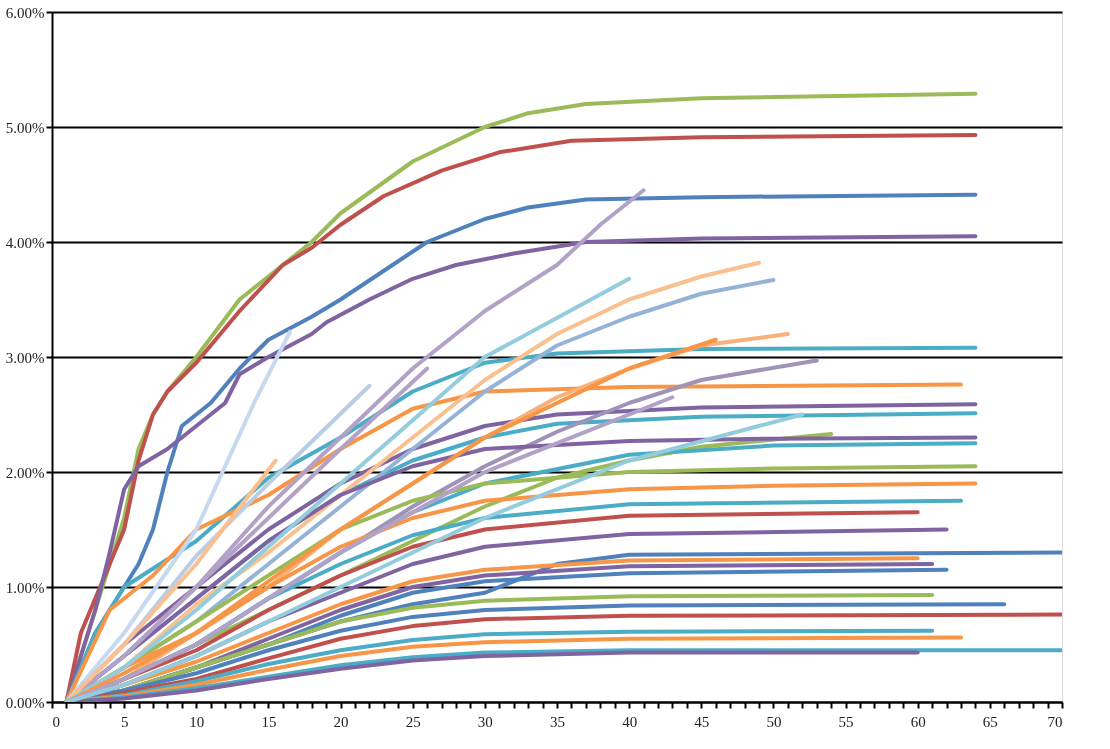 This screenshot has height=749, width=1110. Describe the element at coordinates (25, 242) in the screenshot. I see `y-tick-label: 4.00%` at that location.